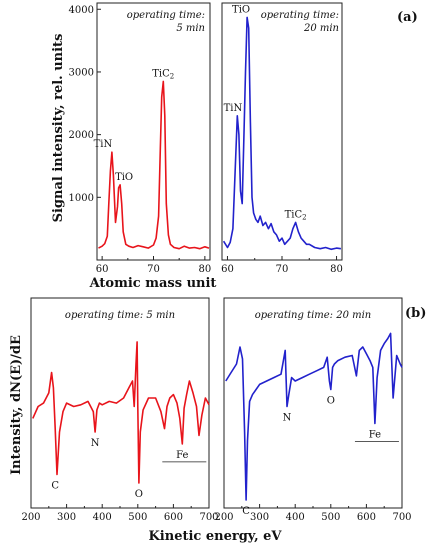  I want to click on y-tick-label: 1000, so click(81, 198).